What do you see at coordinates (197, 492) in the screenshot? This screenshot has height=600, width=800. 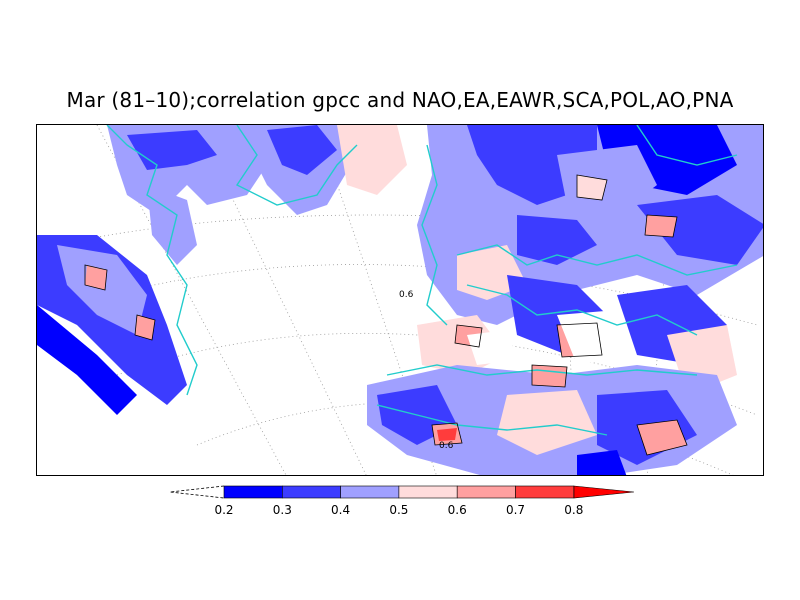 I see `colorbar-low-extension` at bounding box center [197, 492].